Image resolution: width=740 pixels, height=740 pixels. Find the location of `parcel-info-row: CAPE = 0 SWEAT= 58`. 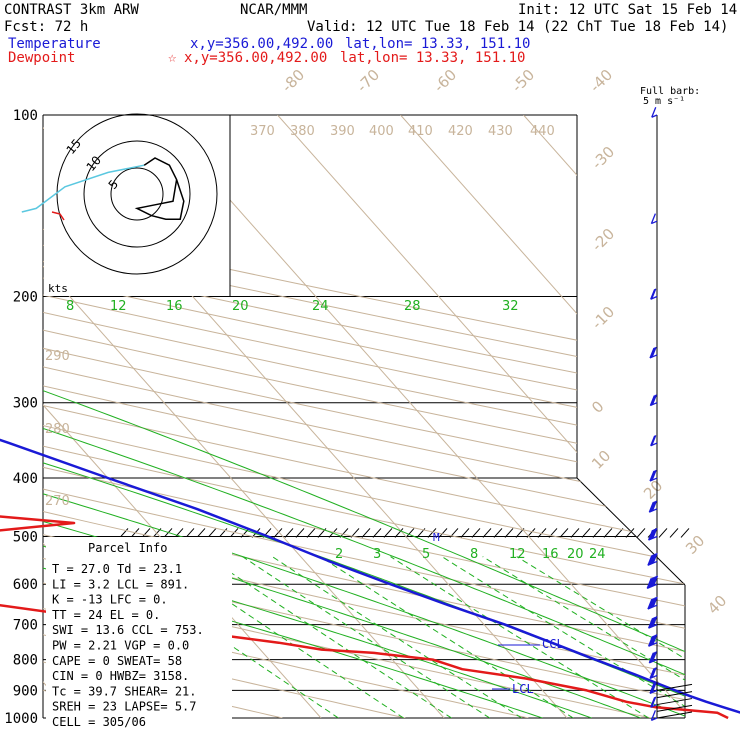

parcel-info-row: CAPE = 0 SWEAT= 58 is located at coordinates (117, 661).